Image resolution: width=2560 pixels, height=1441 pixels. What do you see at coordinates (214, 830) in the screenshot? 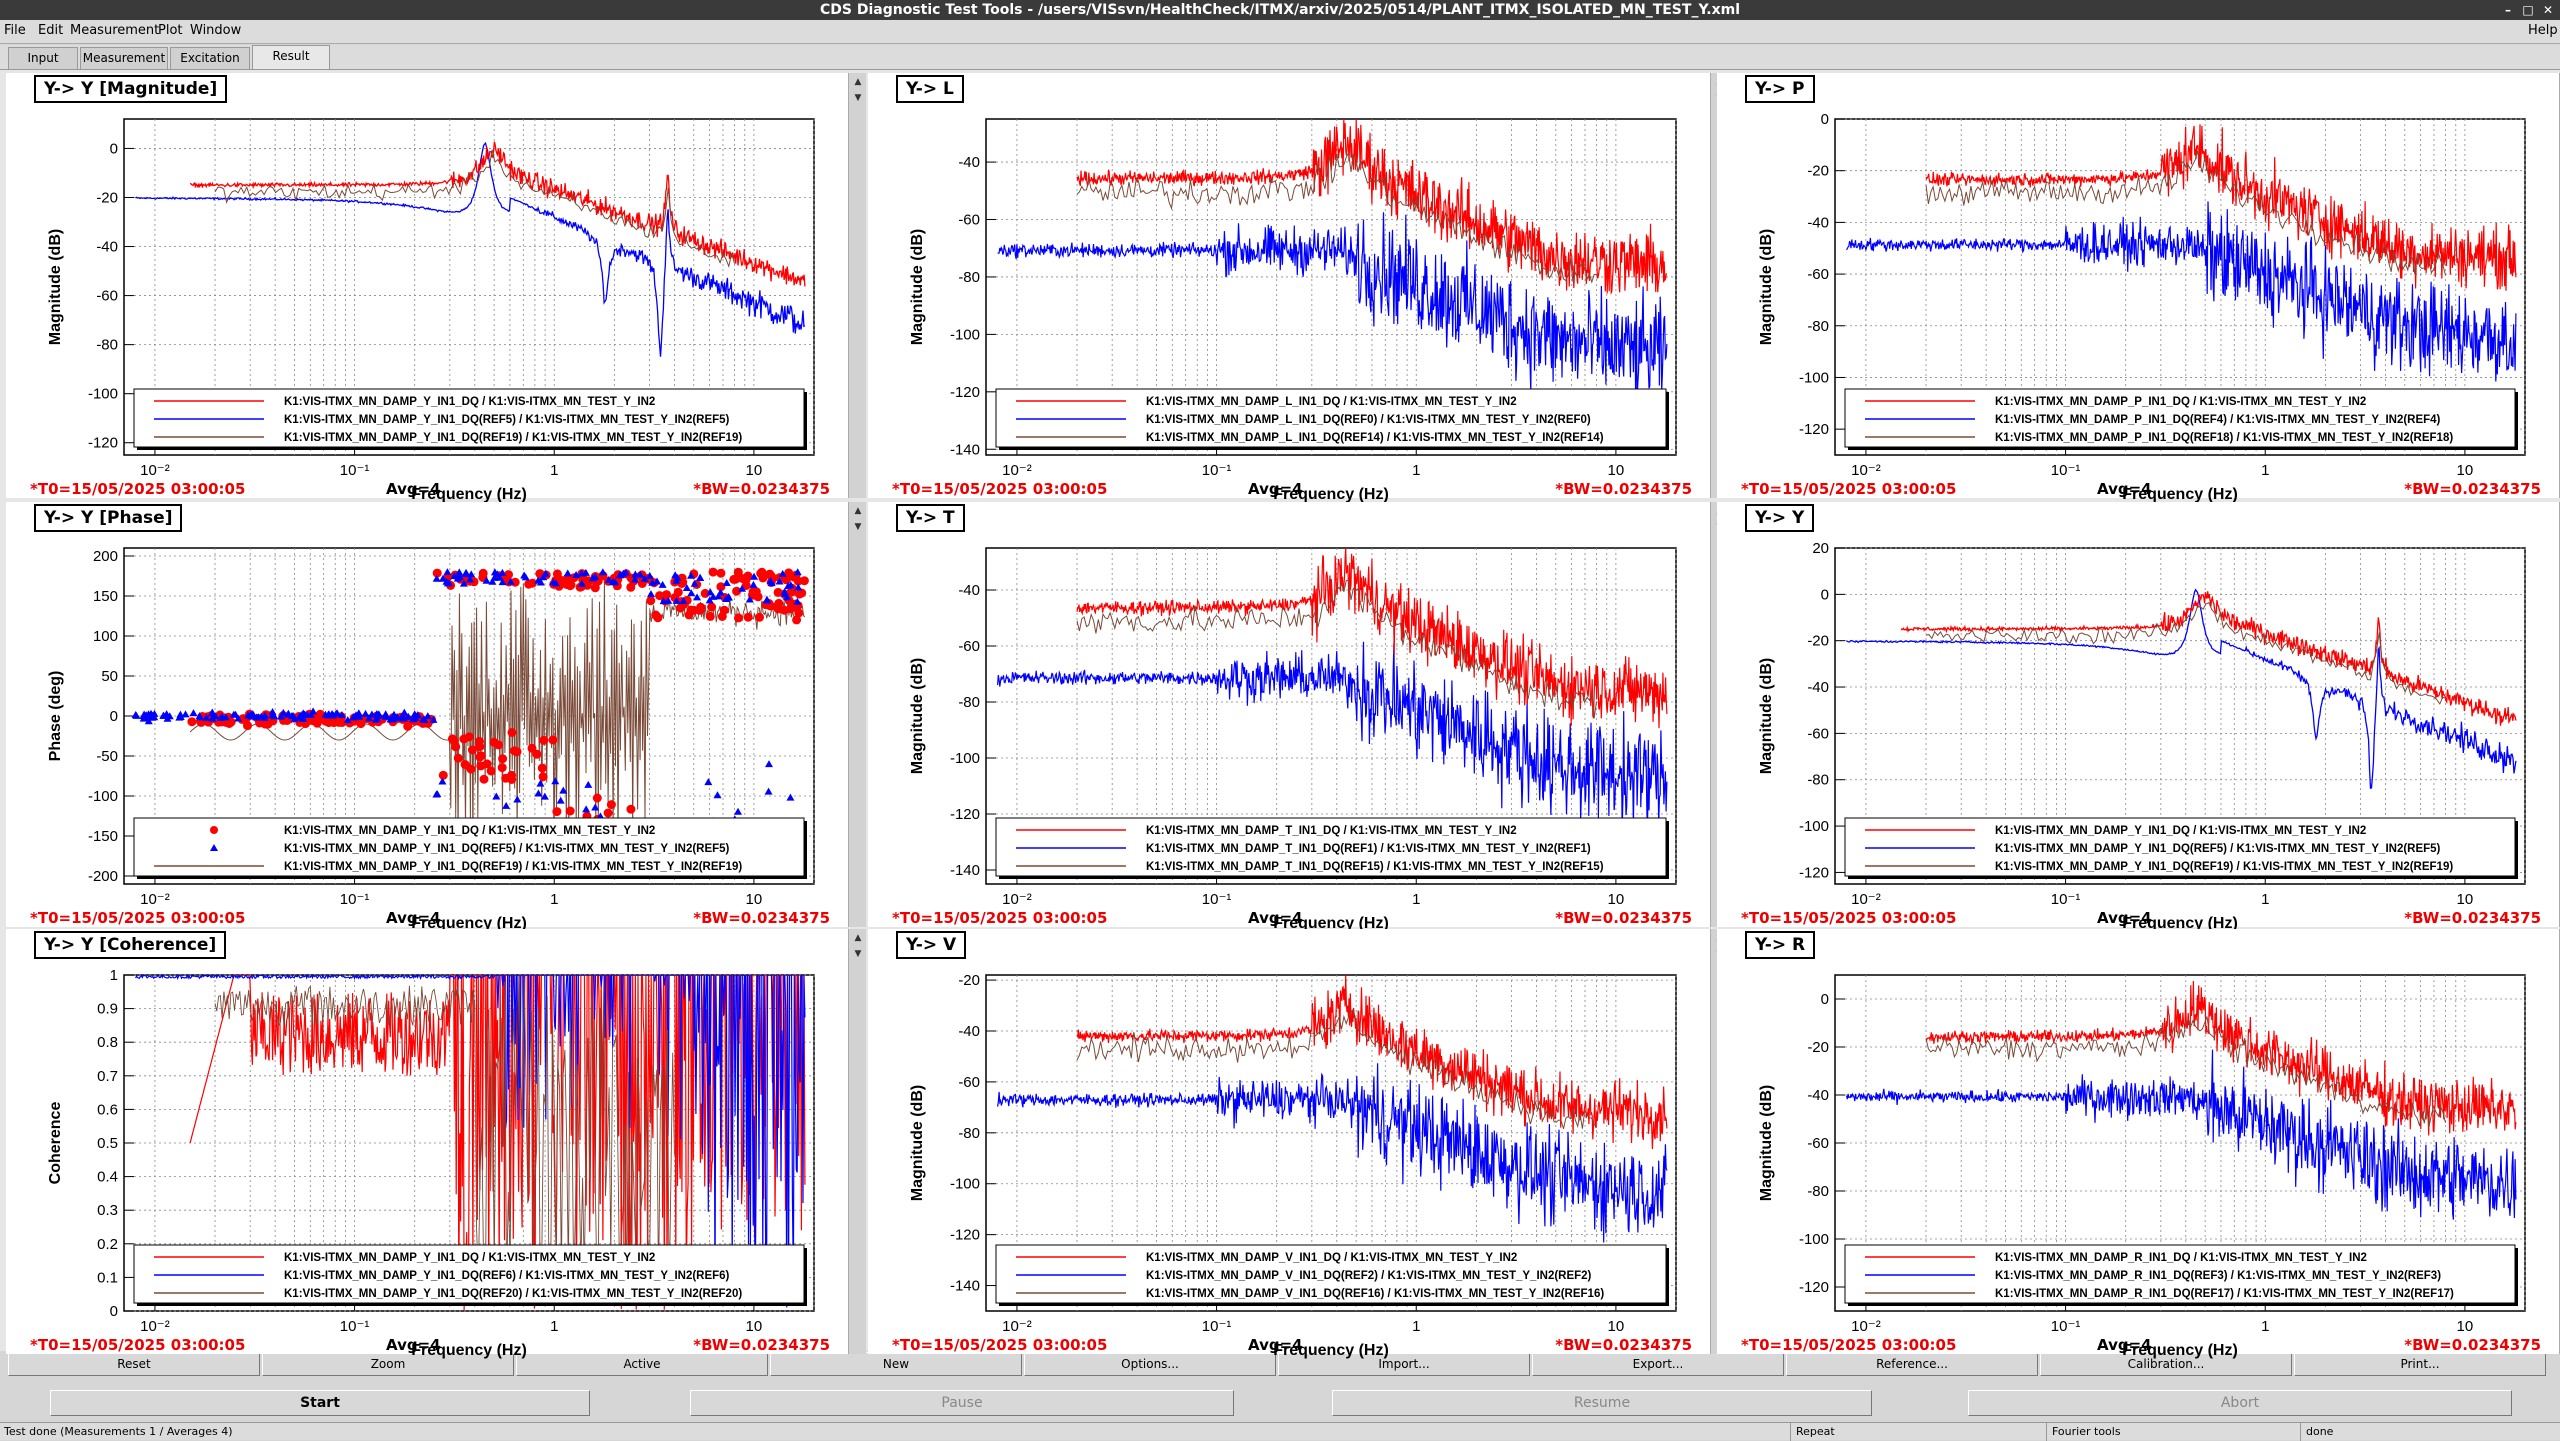
I see `legend-marker` at bounding box center [214, 830].